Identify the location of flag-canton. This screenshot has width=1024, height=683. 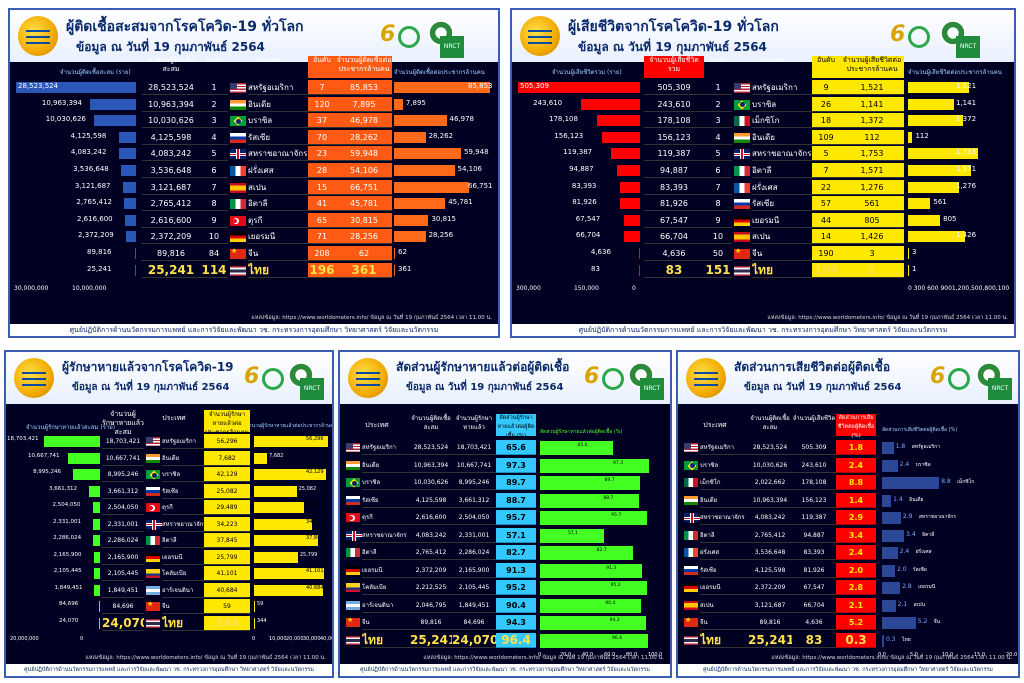
(233, 86).